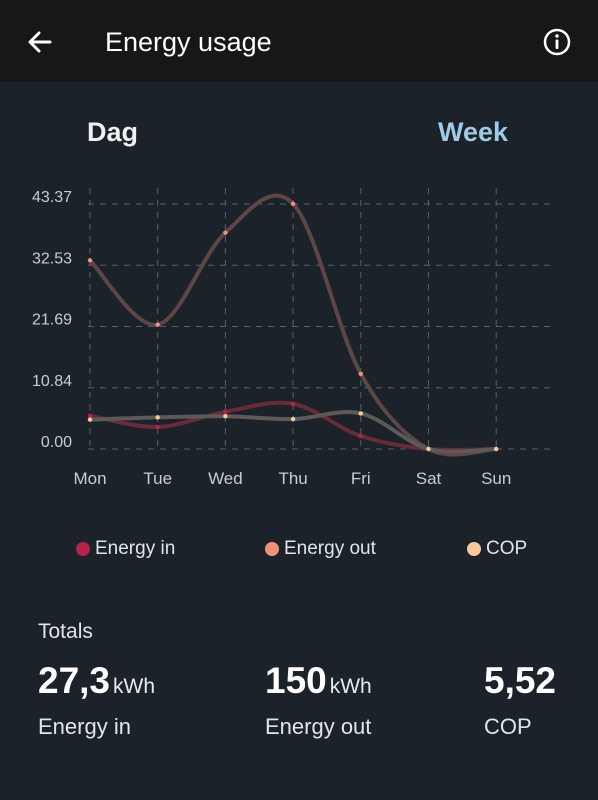  What do you see at coordinates (135, 548) in the screenshot?
I see `legend-label: Energy in` at bounding box center [135, 548].